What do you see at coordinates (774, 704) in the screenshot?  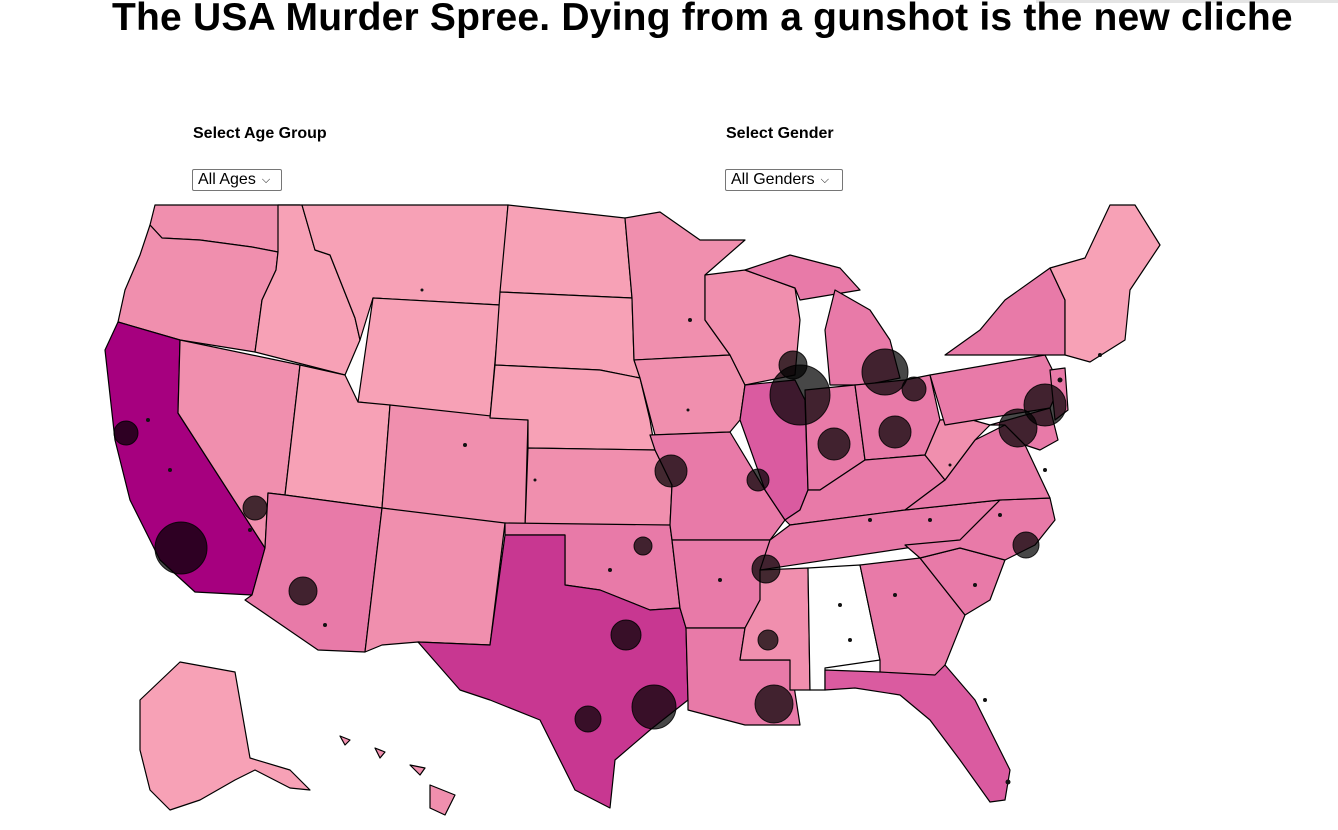 I see `bubble-new-orleans` at bounding box center [774, 704].